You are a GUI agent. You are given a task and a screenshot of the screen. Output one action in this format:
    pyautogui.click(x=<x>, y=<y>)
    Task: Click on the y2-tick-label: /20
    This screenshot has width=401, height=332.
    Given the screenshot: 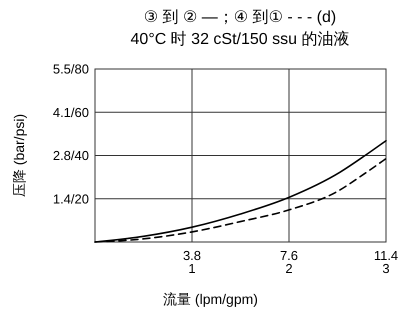 What is the action you would take?
    pyautogui.click(x=79, y=198)
    